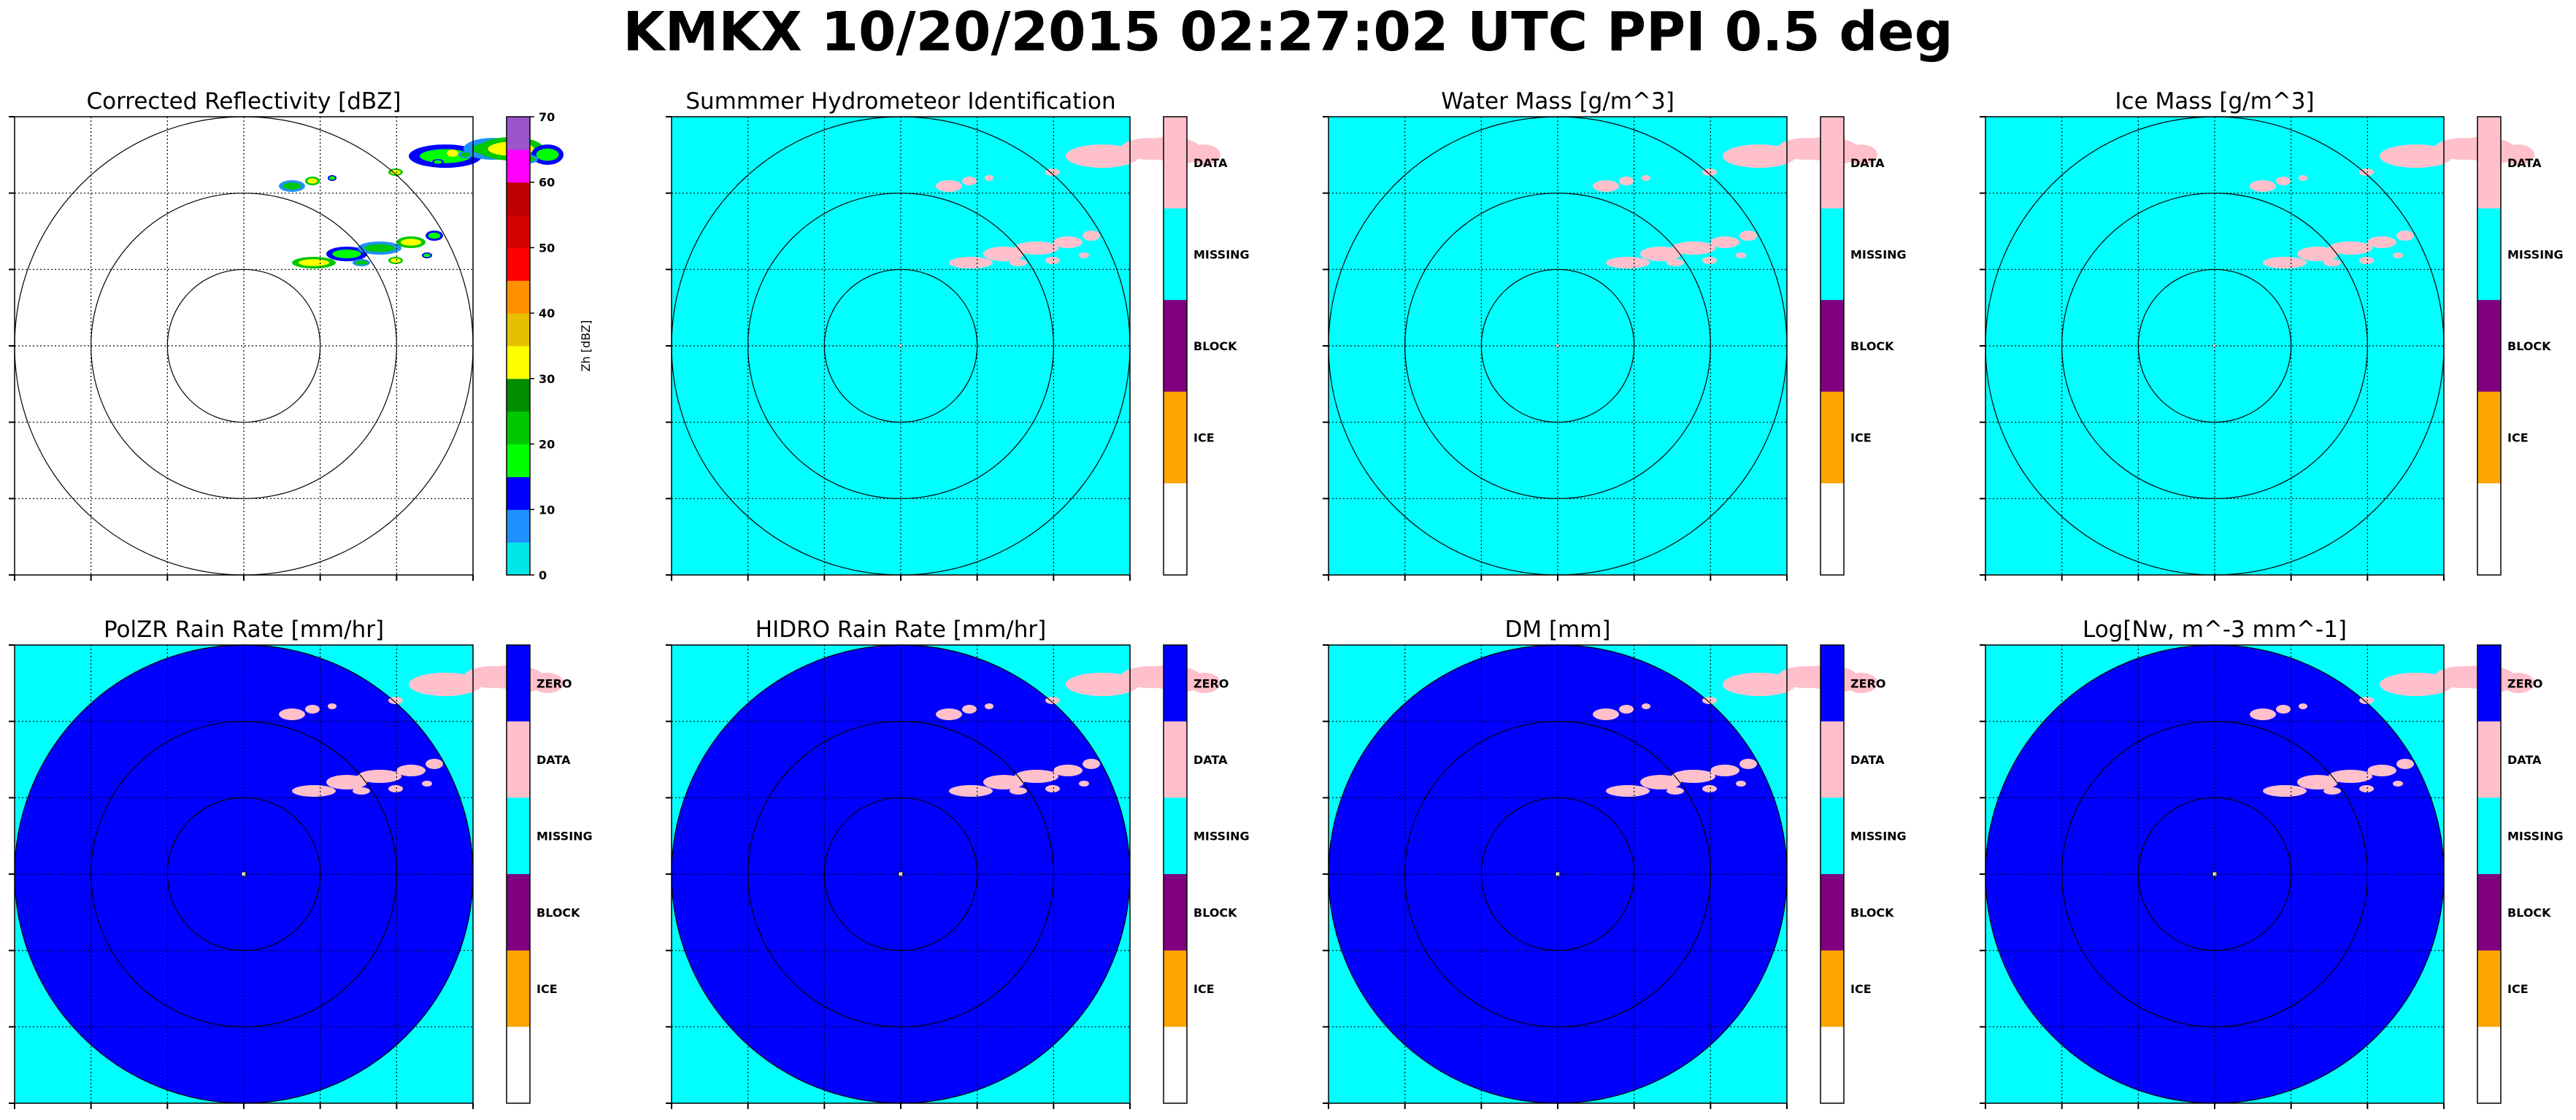 Image resolution: width=2576 pixels, height=1120 pixels. I want to click on colorbar: DATA MISSING BLOCK ICE, so click(1206, 346).